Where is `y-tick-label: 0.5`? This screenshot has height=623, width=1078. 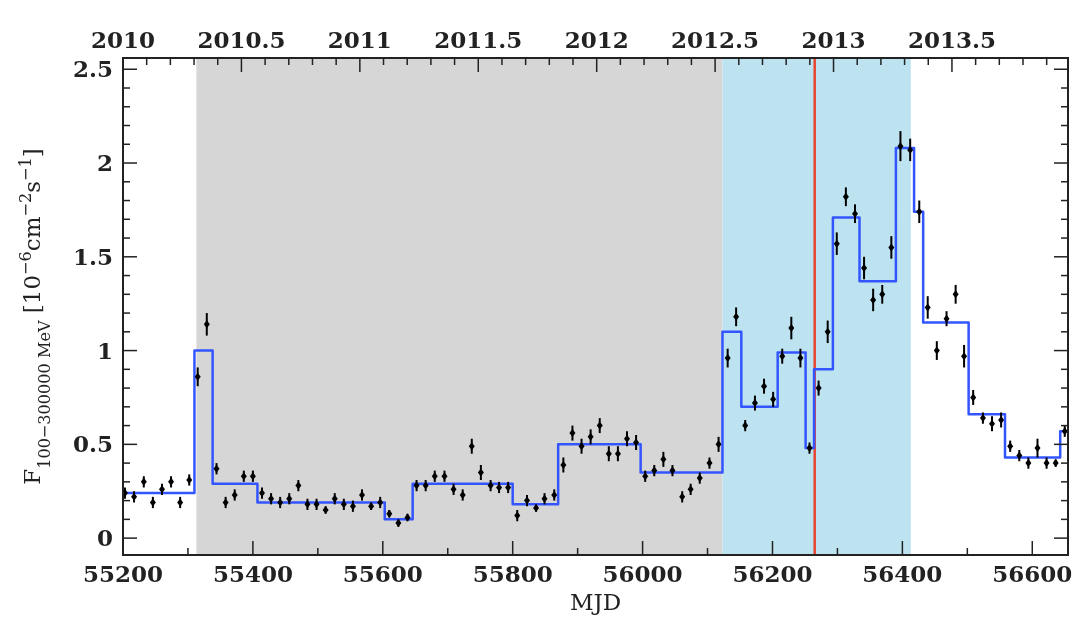
y-tick-label: 0.5 is located at coordinates (92, 444).